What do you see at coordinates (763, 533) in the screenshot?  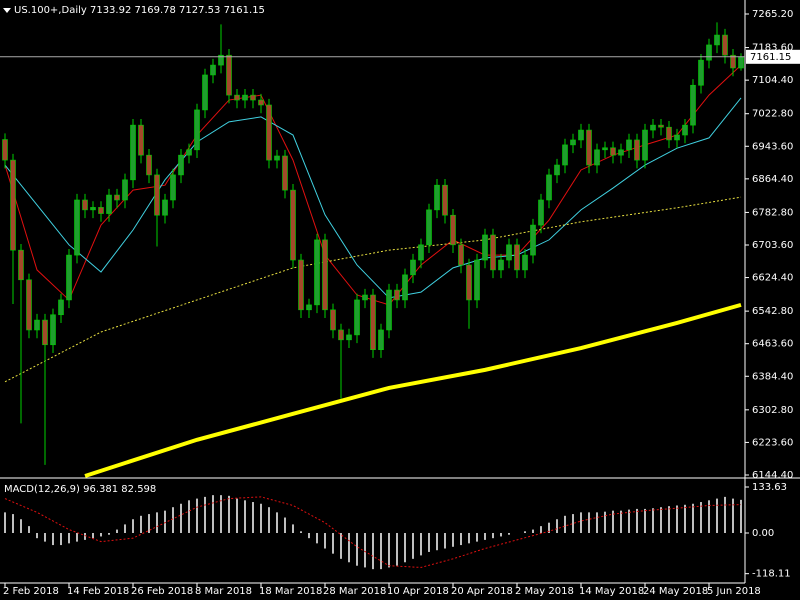 I see `y-tick-label: 0.00` at bounding box center [763, 533].